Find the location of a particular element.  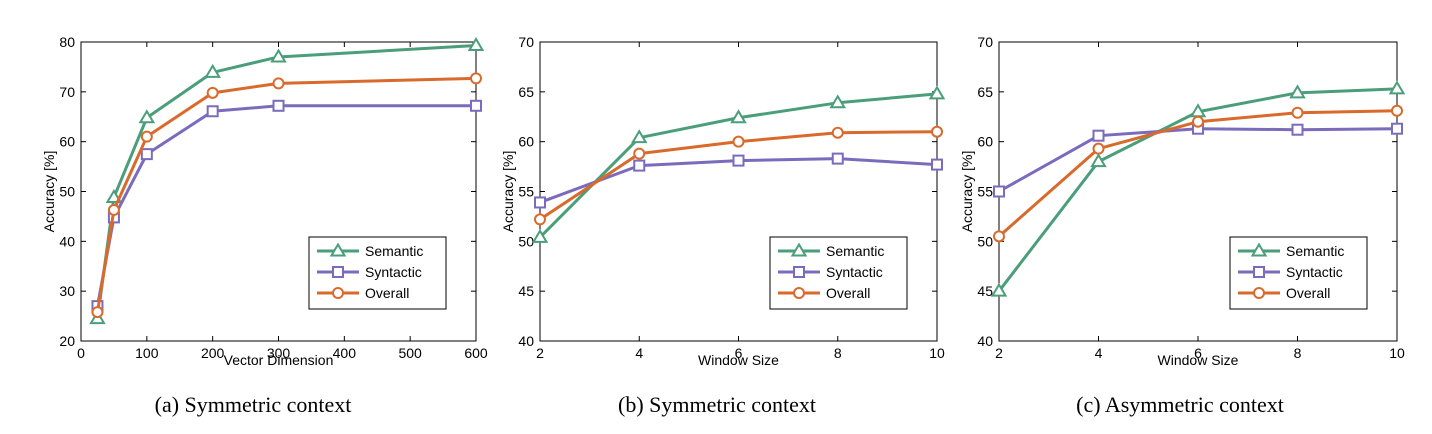

y-tick-label: 80 is located at coordinates (67, 42).